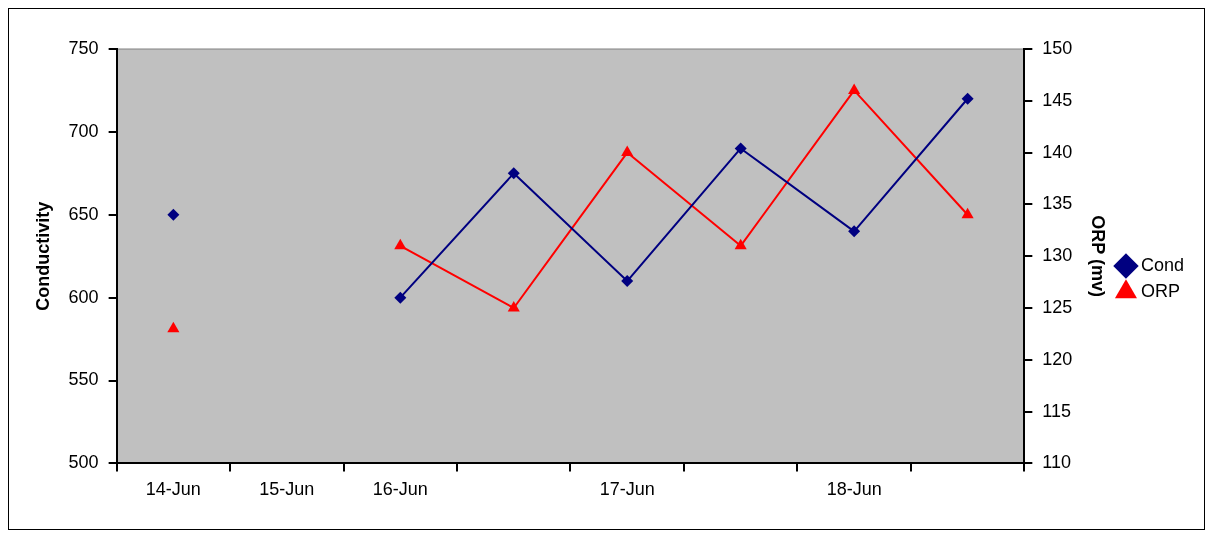  I want to click on y2-tick-label: 140, so click(1057, 151).